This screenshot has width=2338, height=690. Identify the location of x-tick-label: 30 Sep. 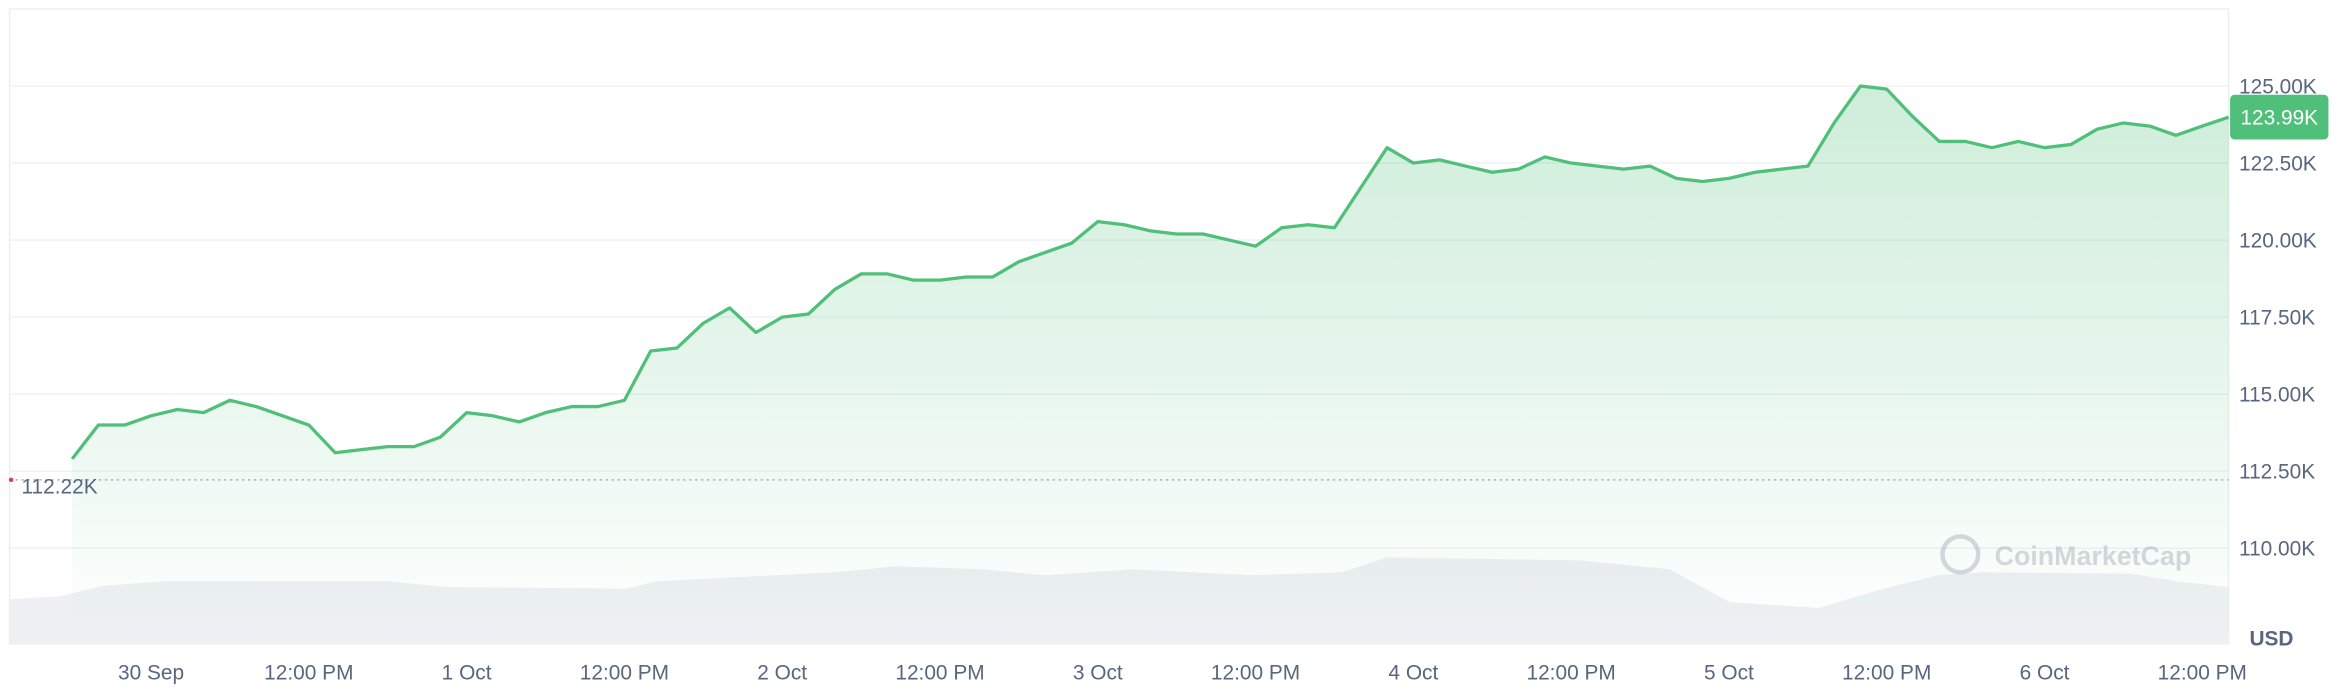
(151, 673).